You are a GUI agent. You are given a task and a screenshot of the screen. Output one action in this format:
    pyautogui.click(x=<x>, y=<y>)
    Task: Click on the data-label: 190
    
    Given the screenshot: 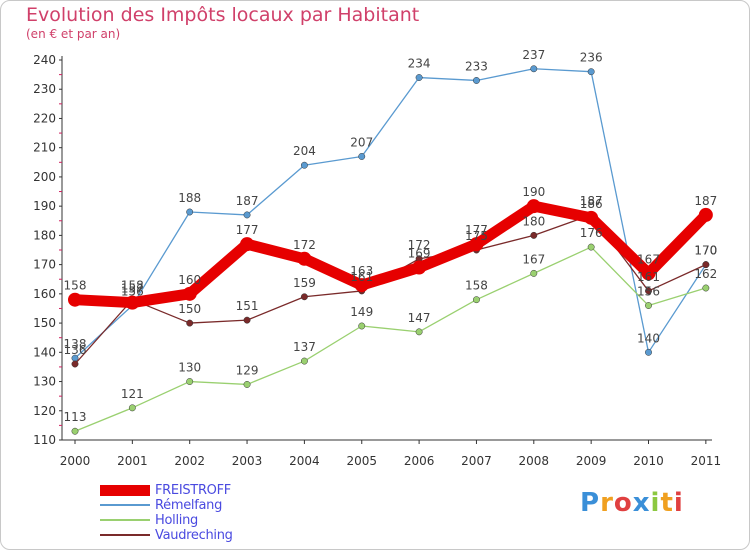 What is the action you would take?
    pyautogui.click(x=533, y=192)
    